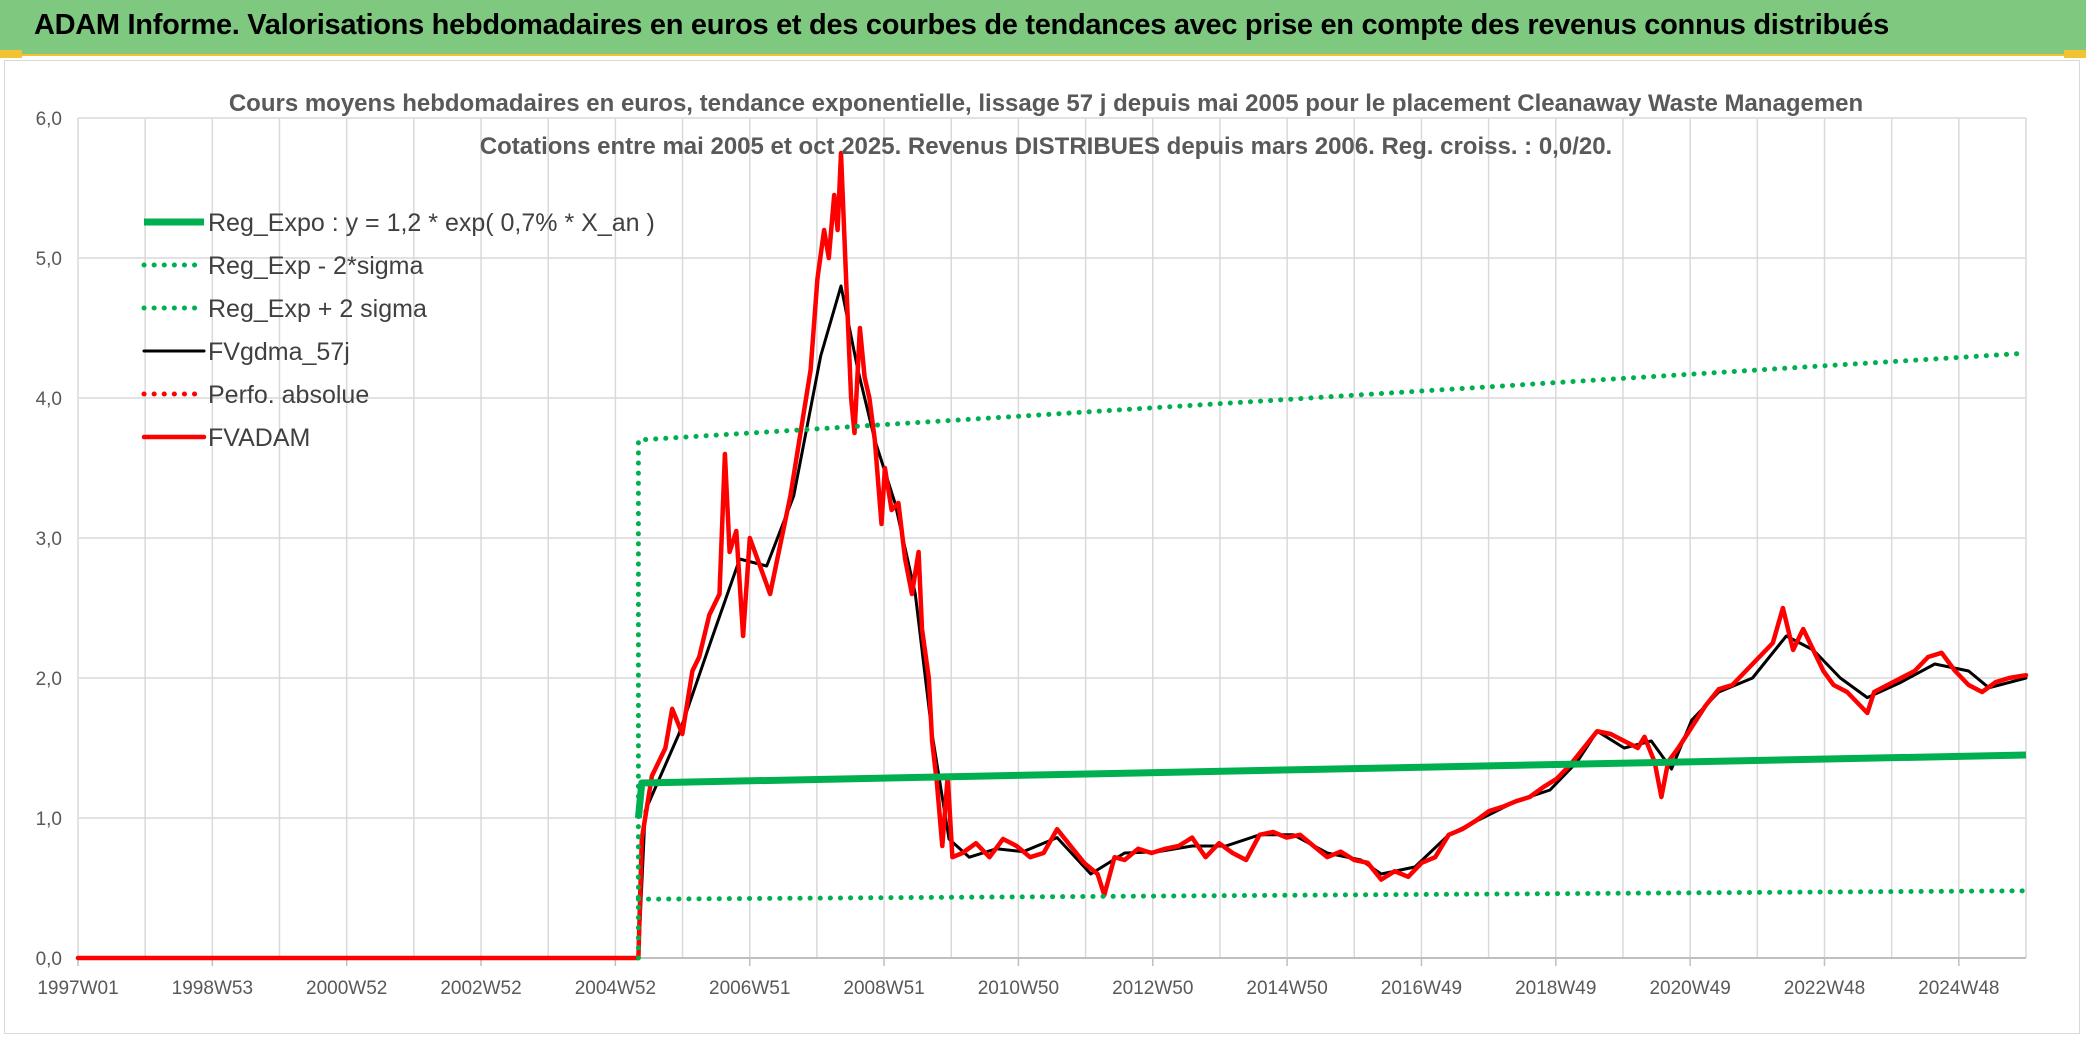 The height and width of the screenshot is (1037, 2086). I want to click on x-tick-label: 2000W52, so click(346, 988).